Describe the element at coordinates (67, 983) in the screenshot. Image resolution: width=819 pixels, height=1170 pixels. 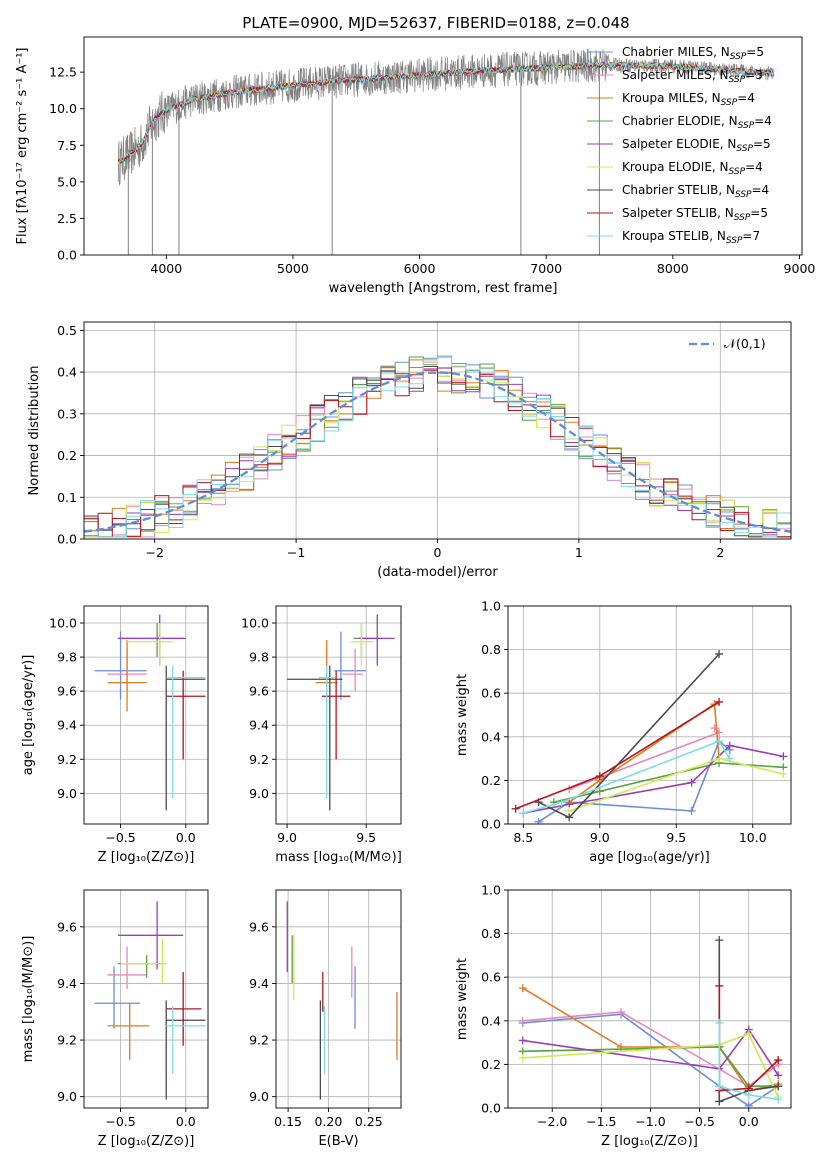
I see `y-tick-label: 9.4` at that location.